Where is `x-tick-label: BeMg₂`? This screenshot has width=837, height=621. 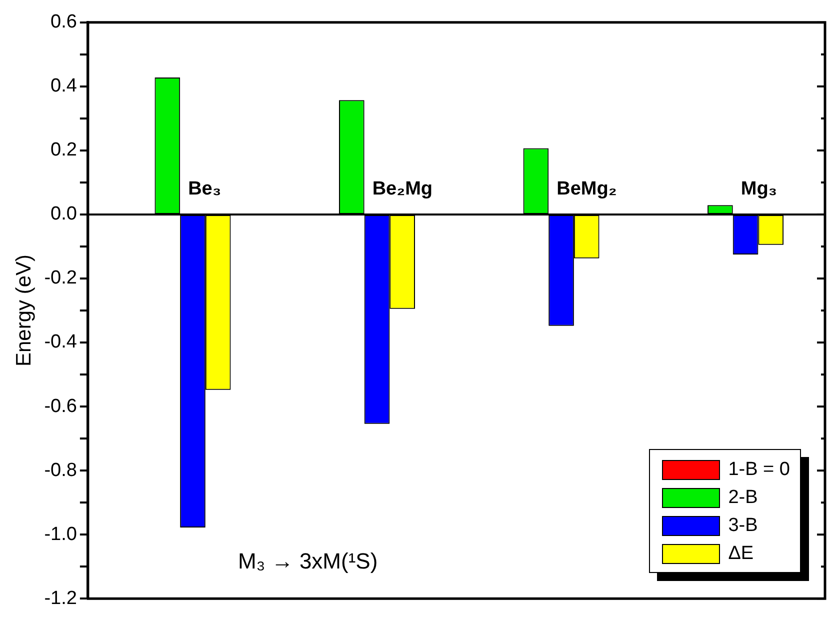
x-tick-label: BeMg₂ is located at coordinates (586, 189).